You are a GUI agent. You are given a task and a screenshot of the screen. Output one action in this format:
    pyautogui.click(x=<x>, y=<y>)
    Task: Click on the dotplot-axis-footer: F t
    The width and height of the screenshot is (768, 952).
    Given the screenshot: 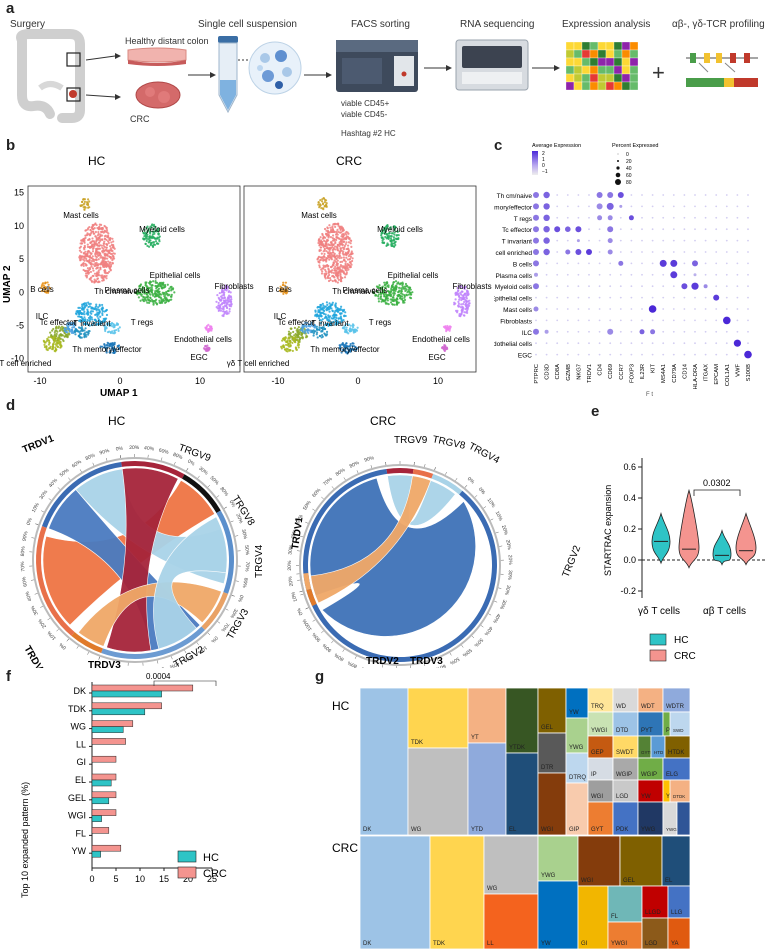 What is the action you would take?
    pyautogui.click(x=649, y=395)
    